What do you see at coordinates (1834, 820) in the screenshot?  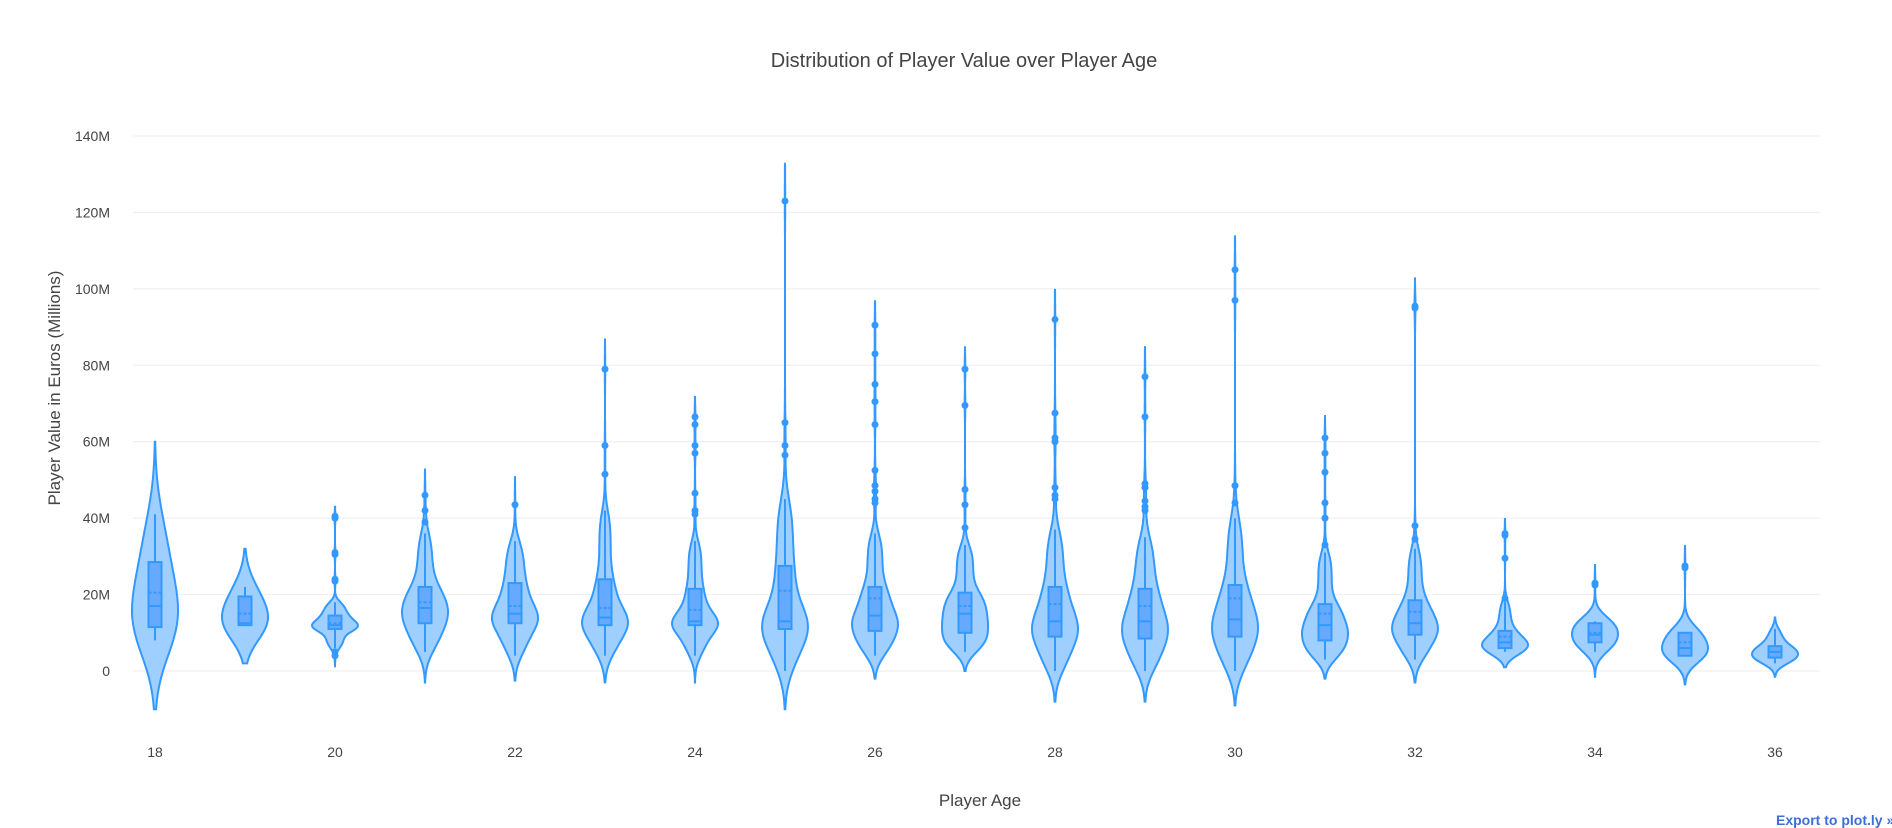 I see `export-to-plotly-link: Export to plot.ly »` at bounding box center [1834, 820].